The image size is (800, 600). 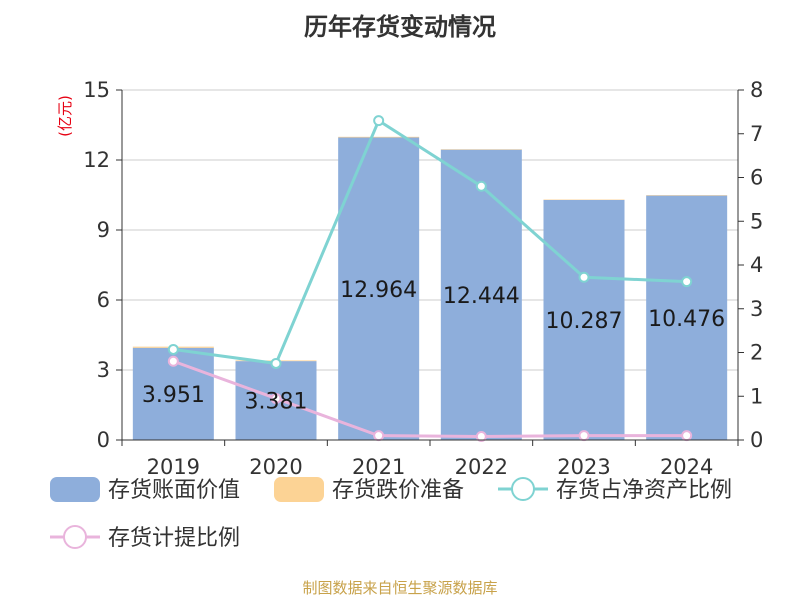 I want to click on bar-impairment-reserve, so click(x=379, y=137).